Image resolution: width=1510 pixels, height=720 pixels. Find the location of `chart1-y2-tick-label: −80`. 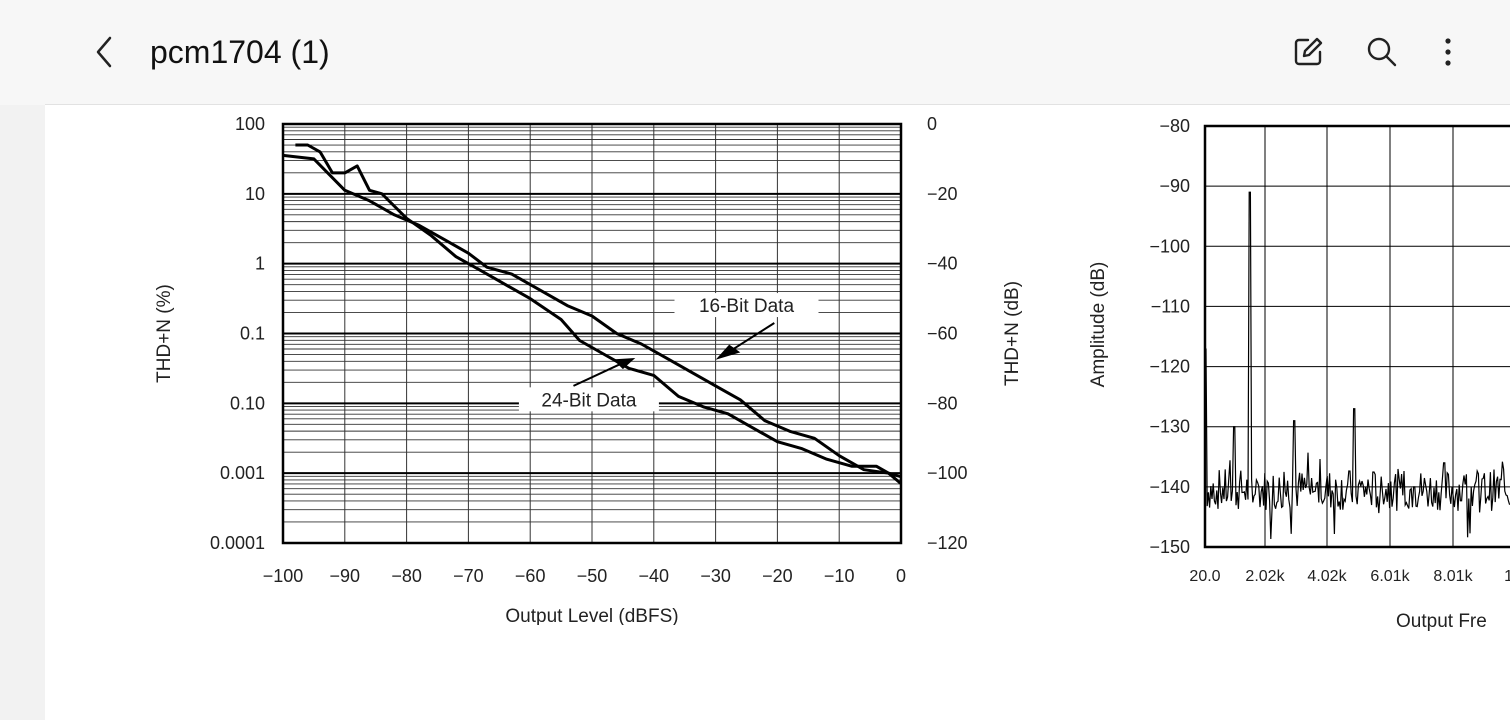

chart1-y2-tick-label: −80 is located at coordinates (942, 403).